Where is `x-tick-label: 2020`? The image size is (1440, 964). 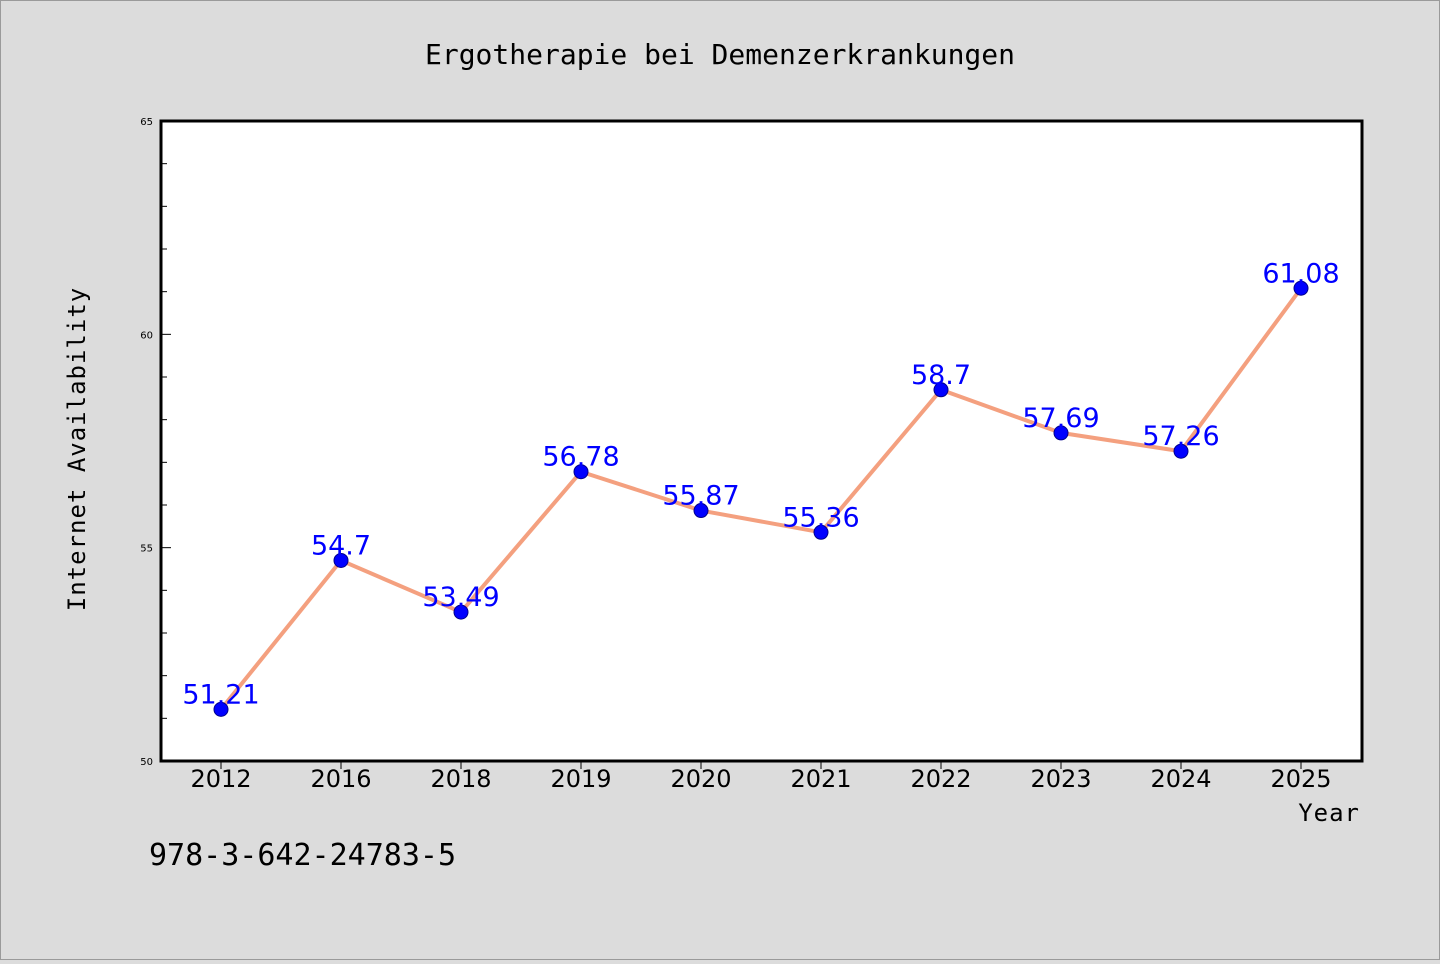 x-tick-label: 2020 is located at coordinates (700, 779).